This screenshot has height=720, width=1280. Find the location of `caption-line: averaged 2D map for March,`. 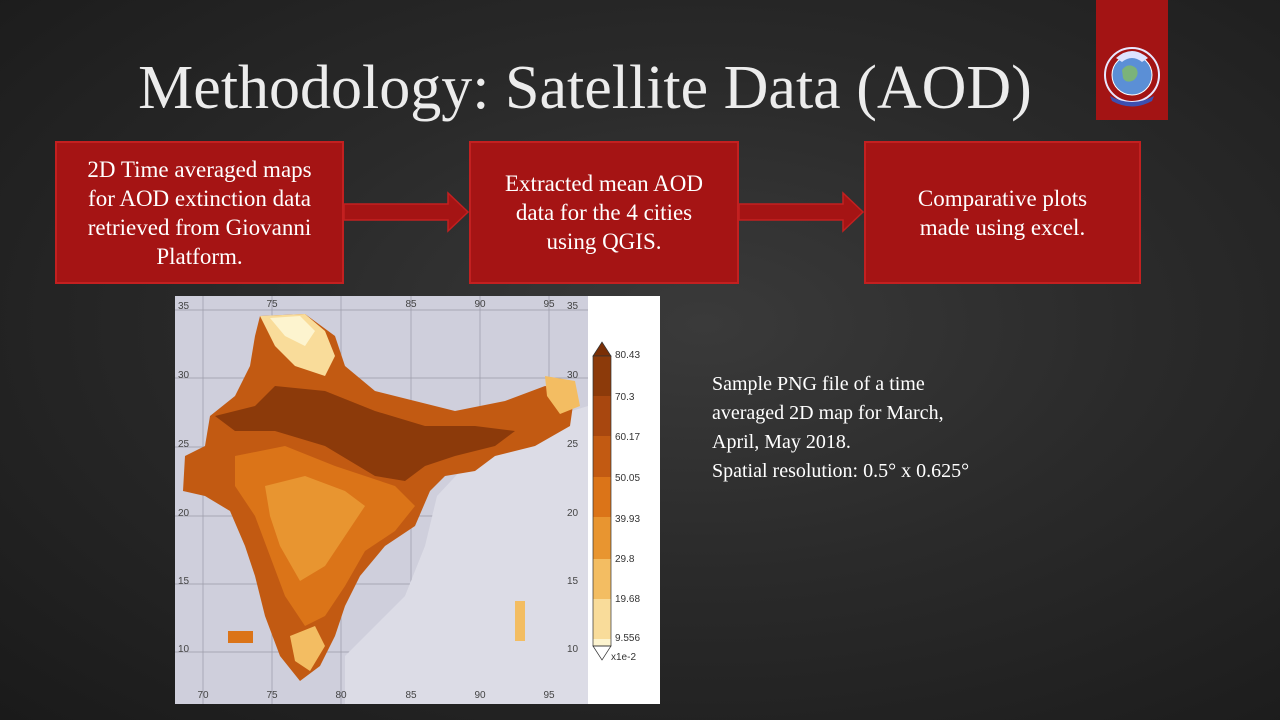

caption-line: averaged 2D map for March, is located at coordinates (828, 413).